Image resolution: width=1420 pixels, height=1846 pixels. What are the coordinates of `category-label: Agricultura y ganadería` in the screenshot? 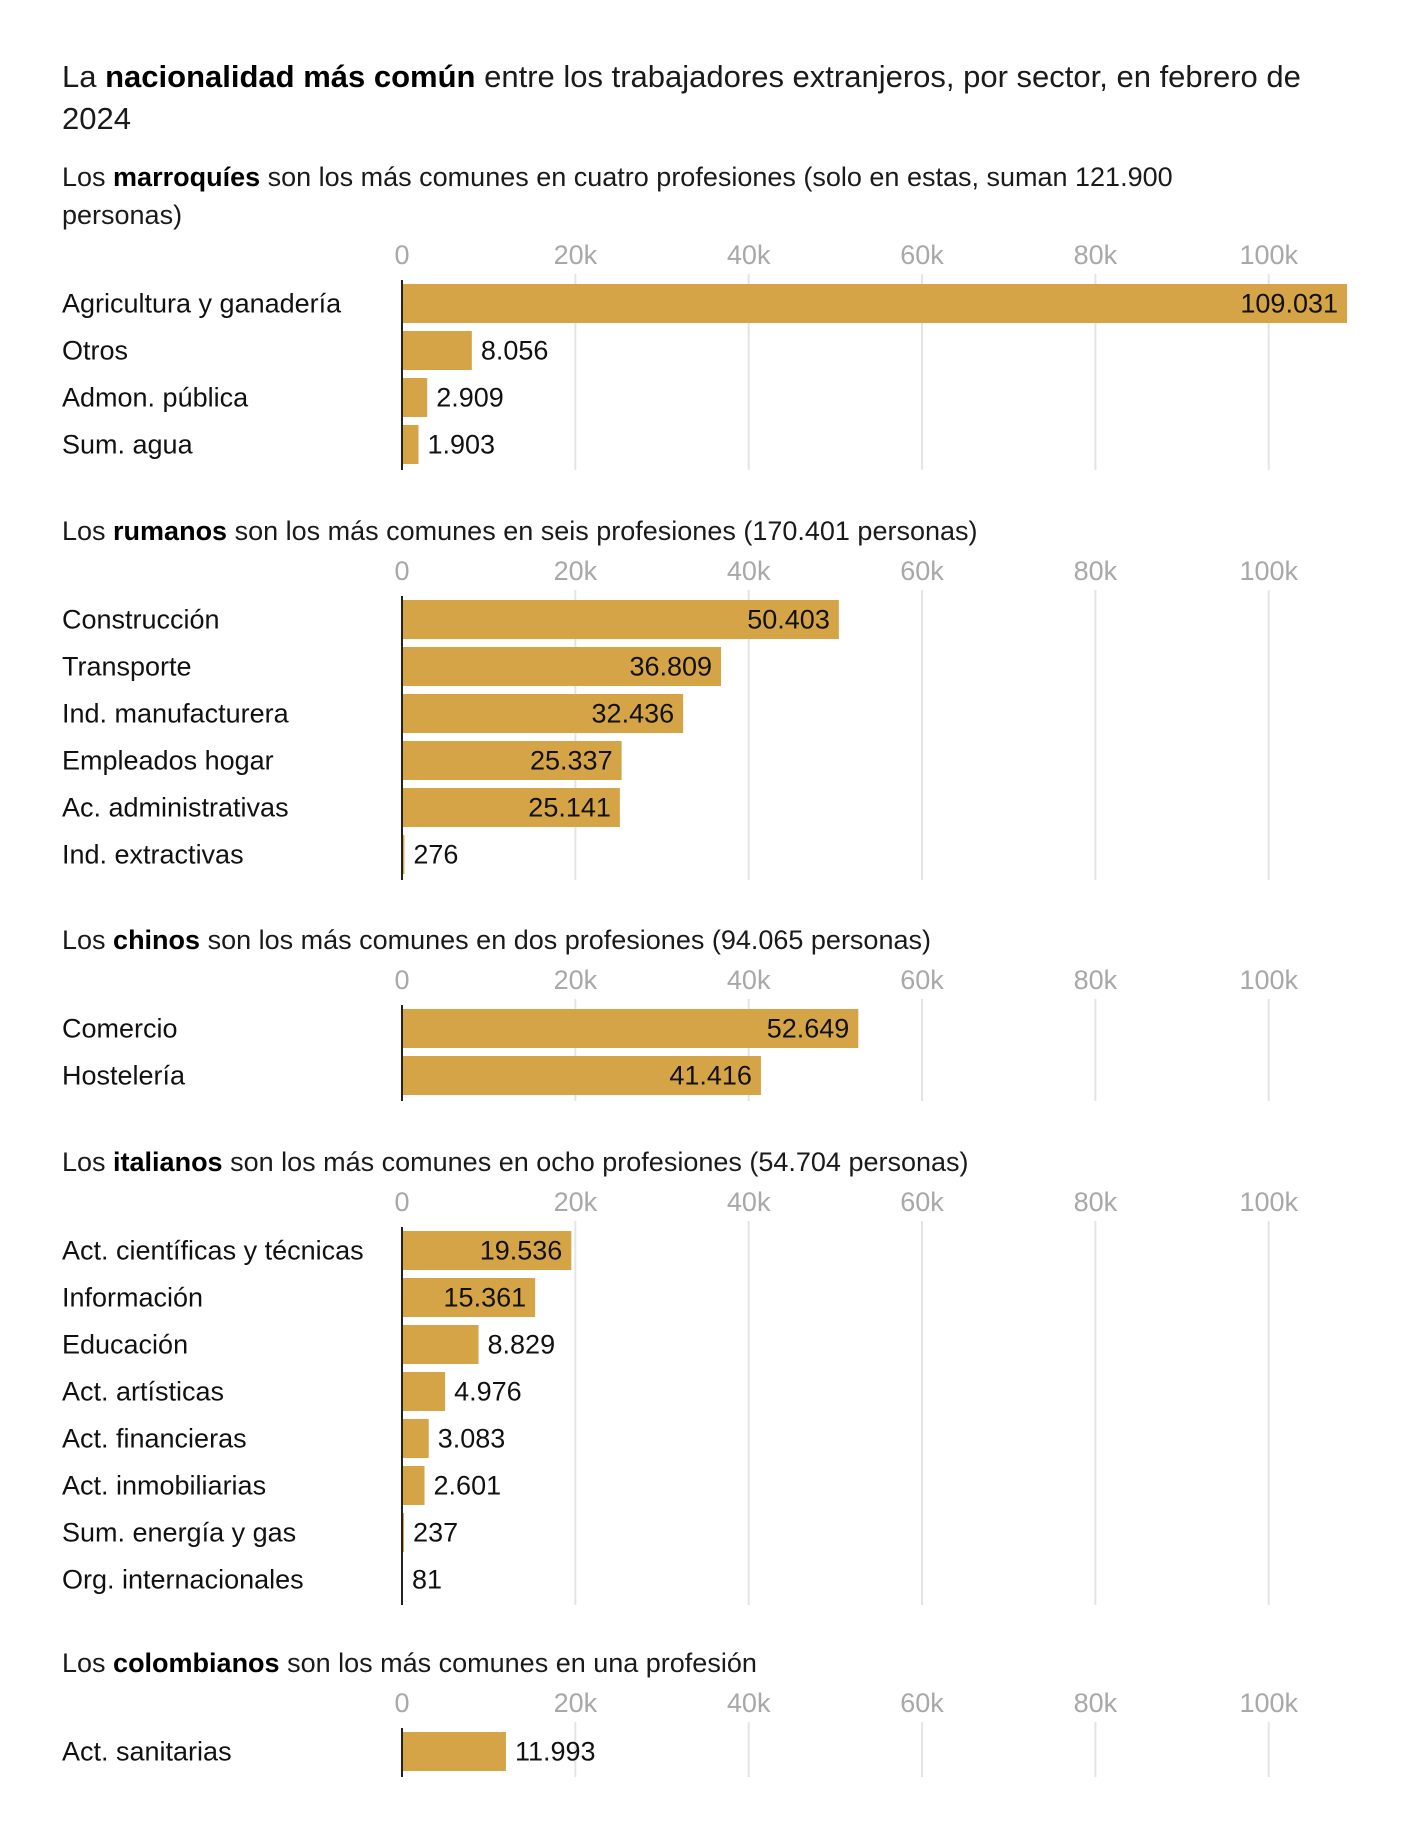 It's located at (202, 304).